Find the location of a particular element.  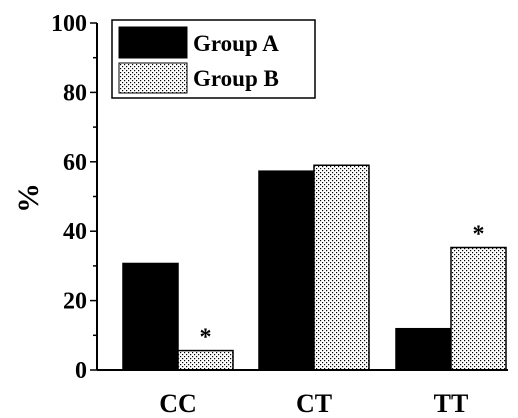

legend-swatch-group-a is located at coordinates (153, 42).